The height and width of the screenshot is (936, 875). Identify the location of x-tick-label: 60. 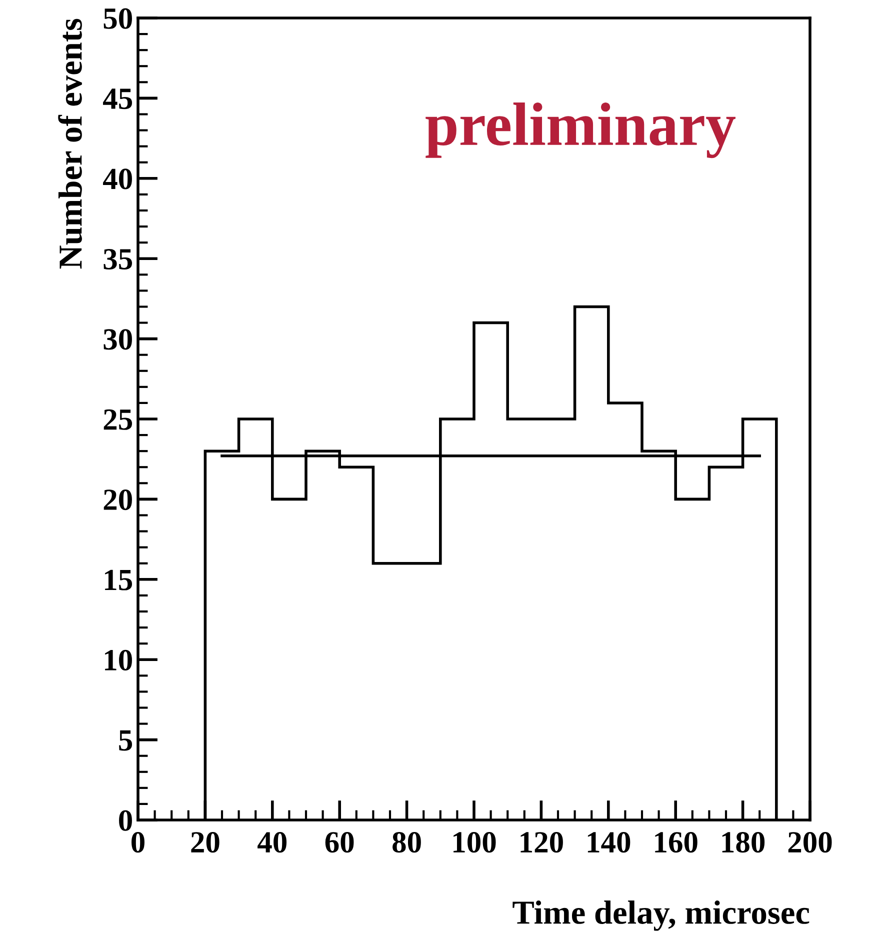
(339, 842).